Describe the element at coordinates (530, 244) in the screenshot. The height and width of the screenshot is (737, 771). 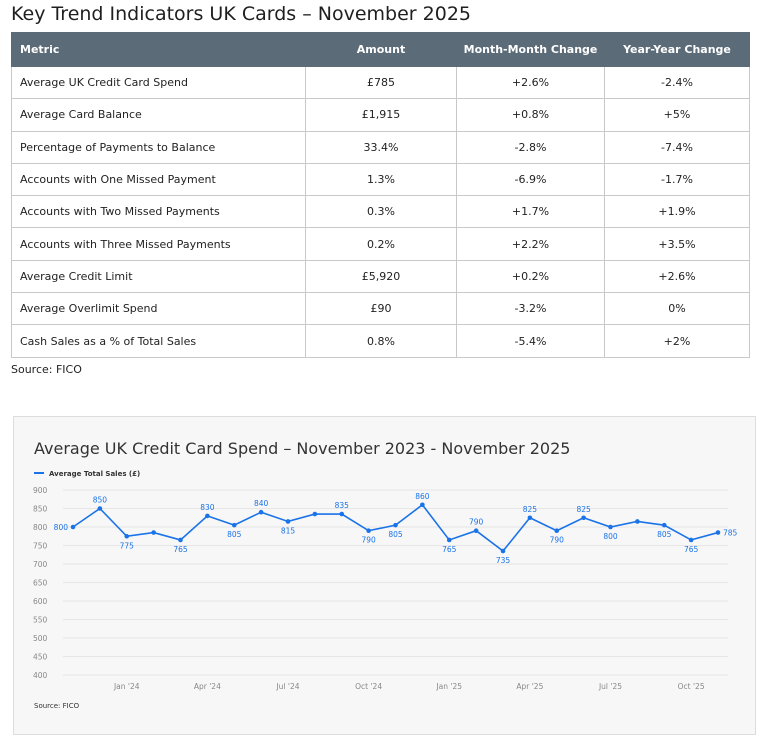
I see `table-cell: +2.2%` at that location.